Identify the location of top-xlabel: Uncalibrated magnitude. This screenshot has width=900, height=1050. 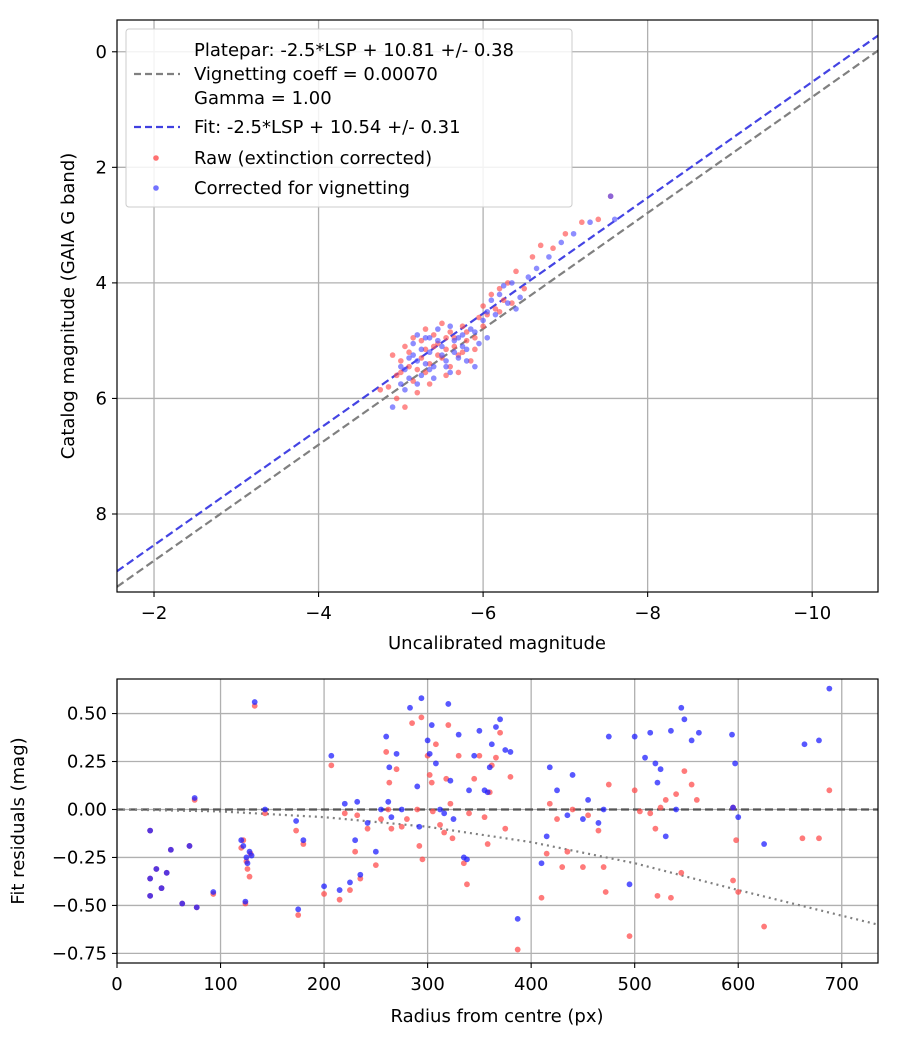
(497, 643).